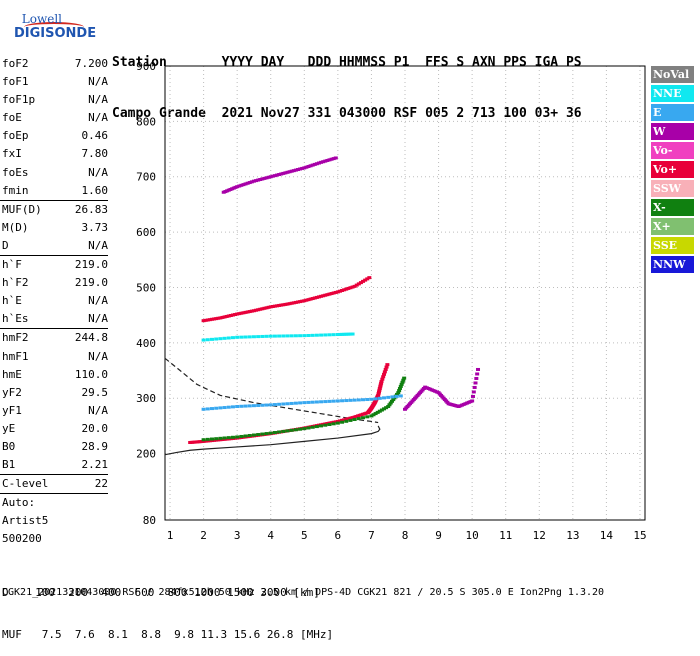 The height and width of the screenshot is (656, 700). What do you see at coordinates (55, 375) in the screenshot?
I see `param-row: hmE 110.0` at bounding box center [55, 375].